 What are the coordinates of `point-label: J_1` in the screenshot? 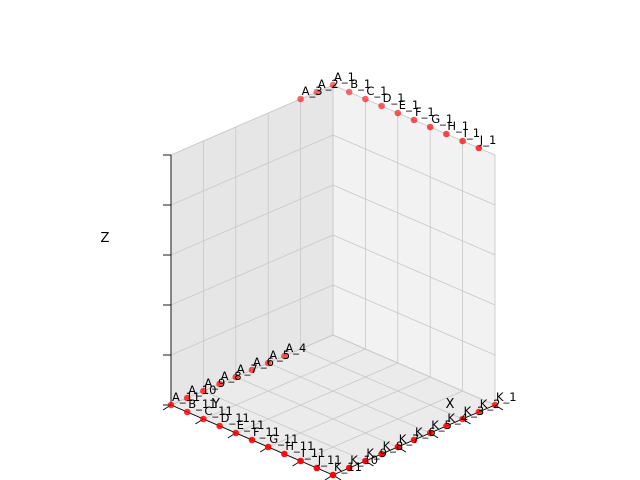 It's located at (487, 140).